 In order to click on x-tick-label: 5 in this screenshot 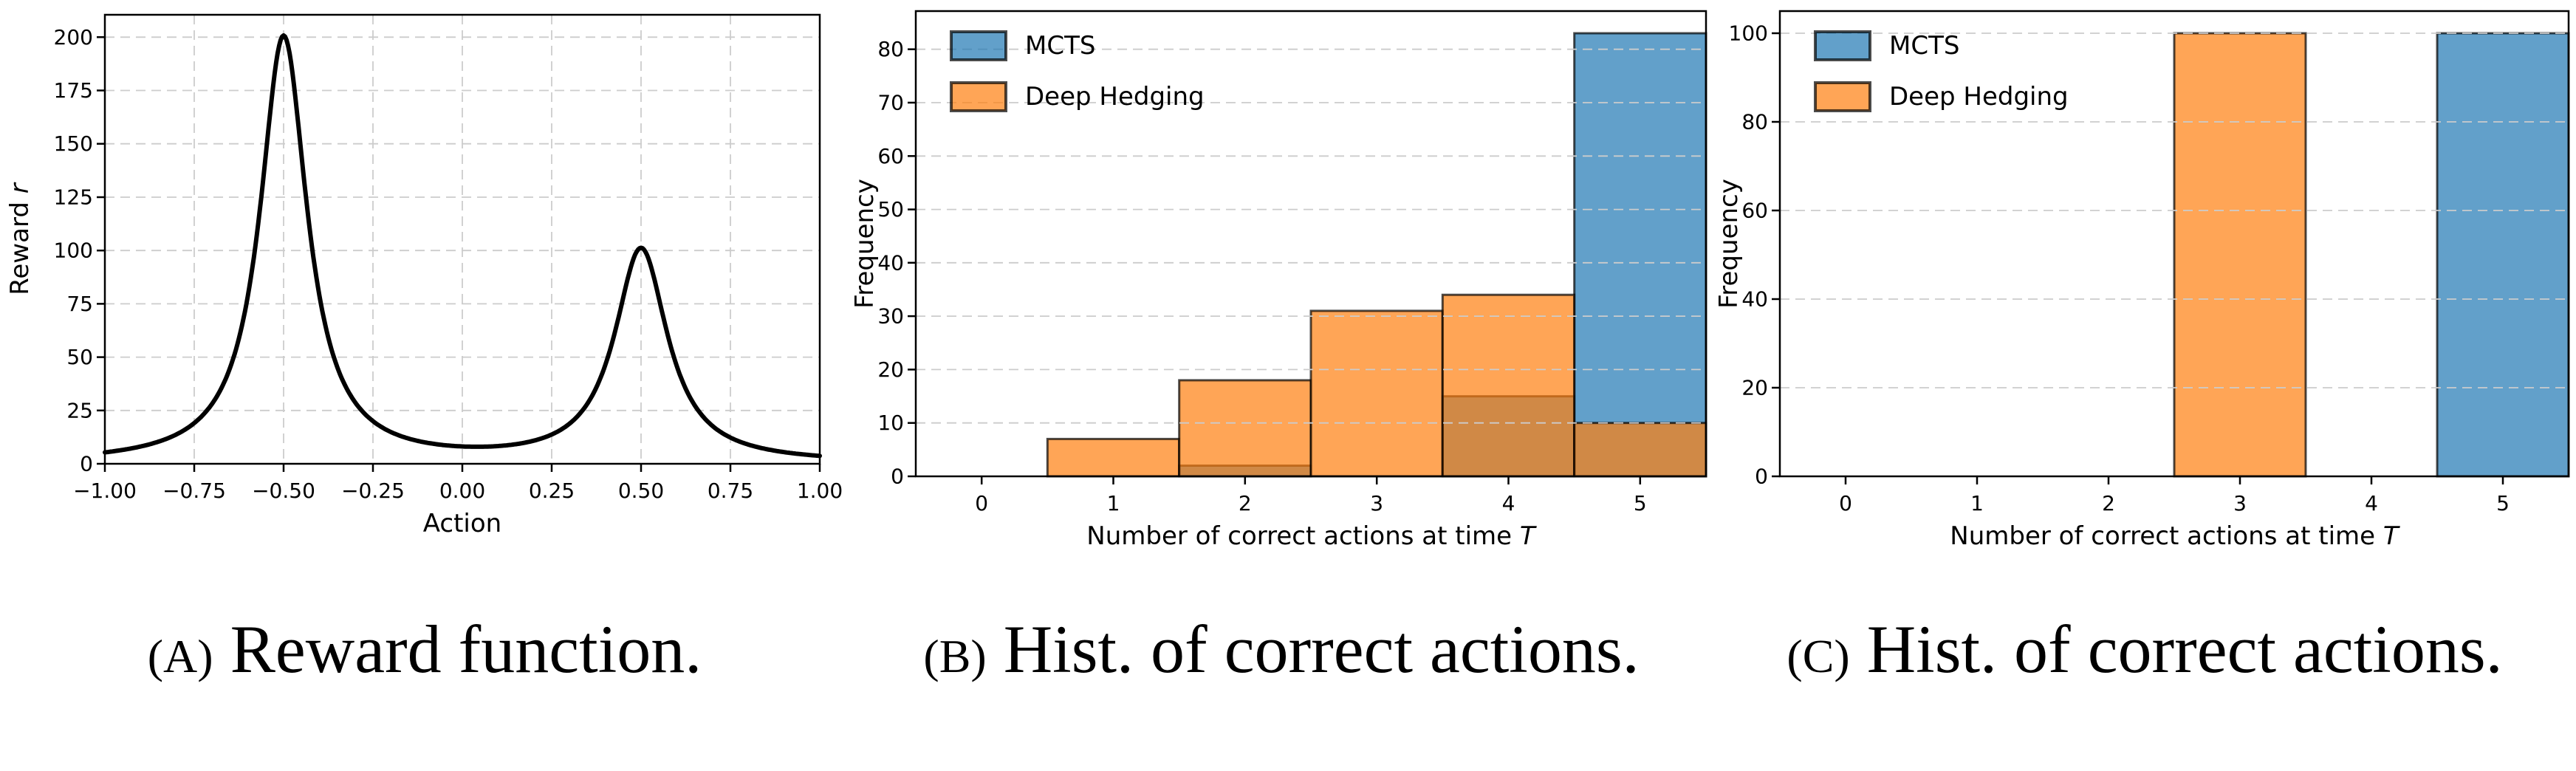, I will do `click(2503, 503)`.